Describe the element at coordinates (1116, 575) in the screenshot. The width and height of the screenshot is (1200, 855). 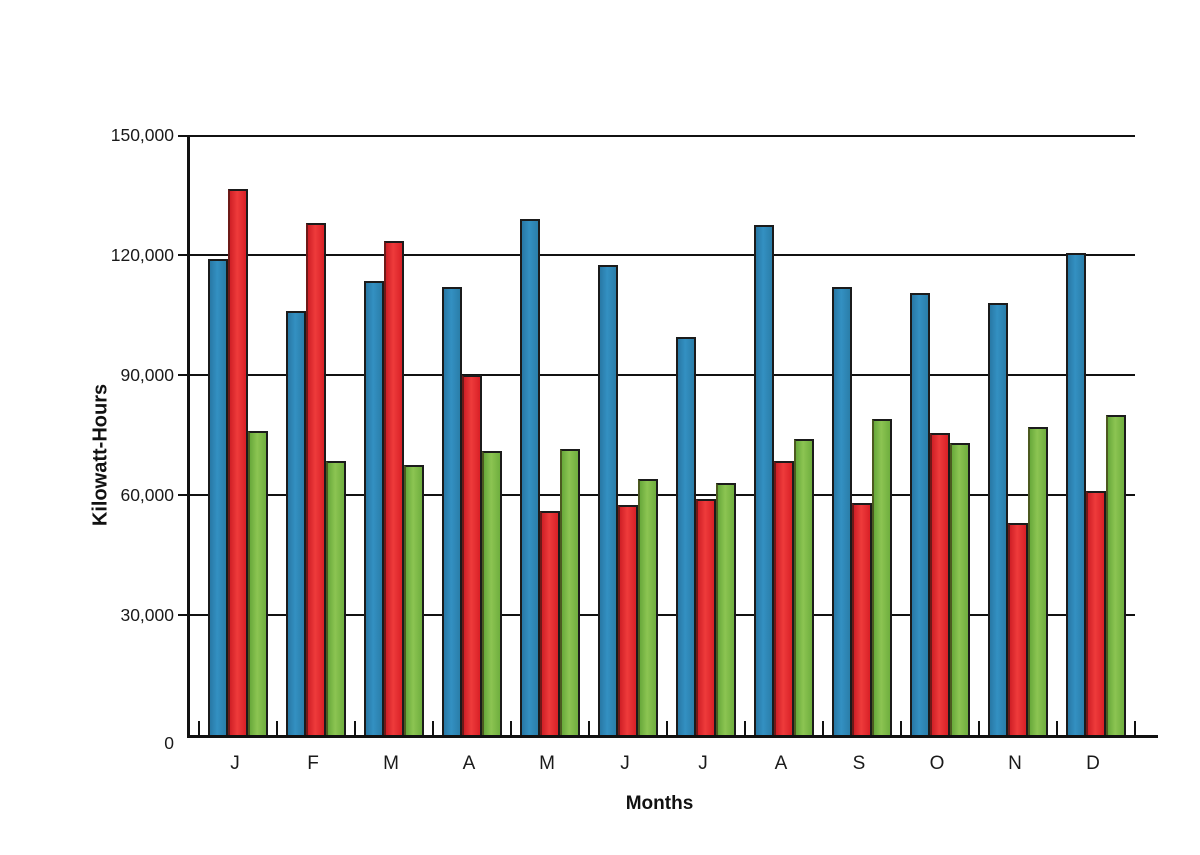
I see `bar-m12-green` at that location.